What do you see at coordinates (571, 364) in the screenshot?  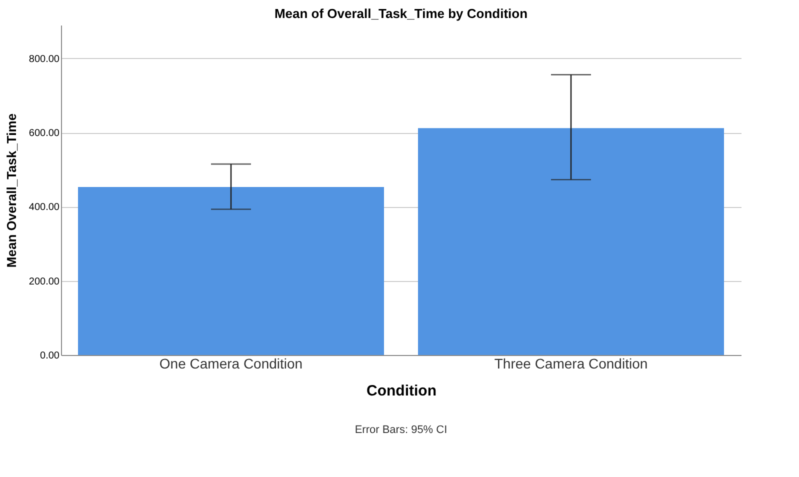 I see `x-tick-label: Three Camera Condition` at bounding box center [571, 364].